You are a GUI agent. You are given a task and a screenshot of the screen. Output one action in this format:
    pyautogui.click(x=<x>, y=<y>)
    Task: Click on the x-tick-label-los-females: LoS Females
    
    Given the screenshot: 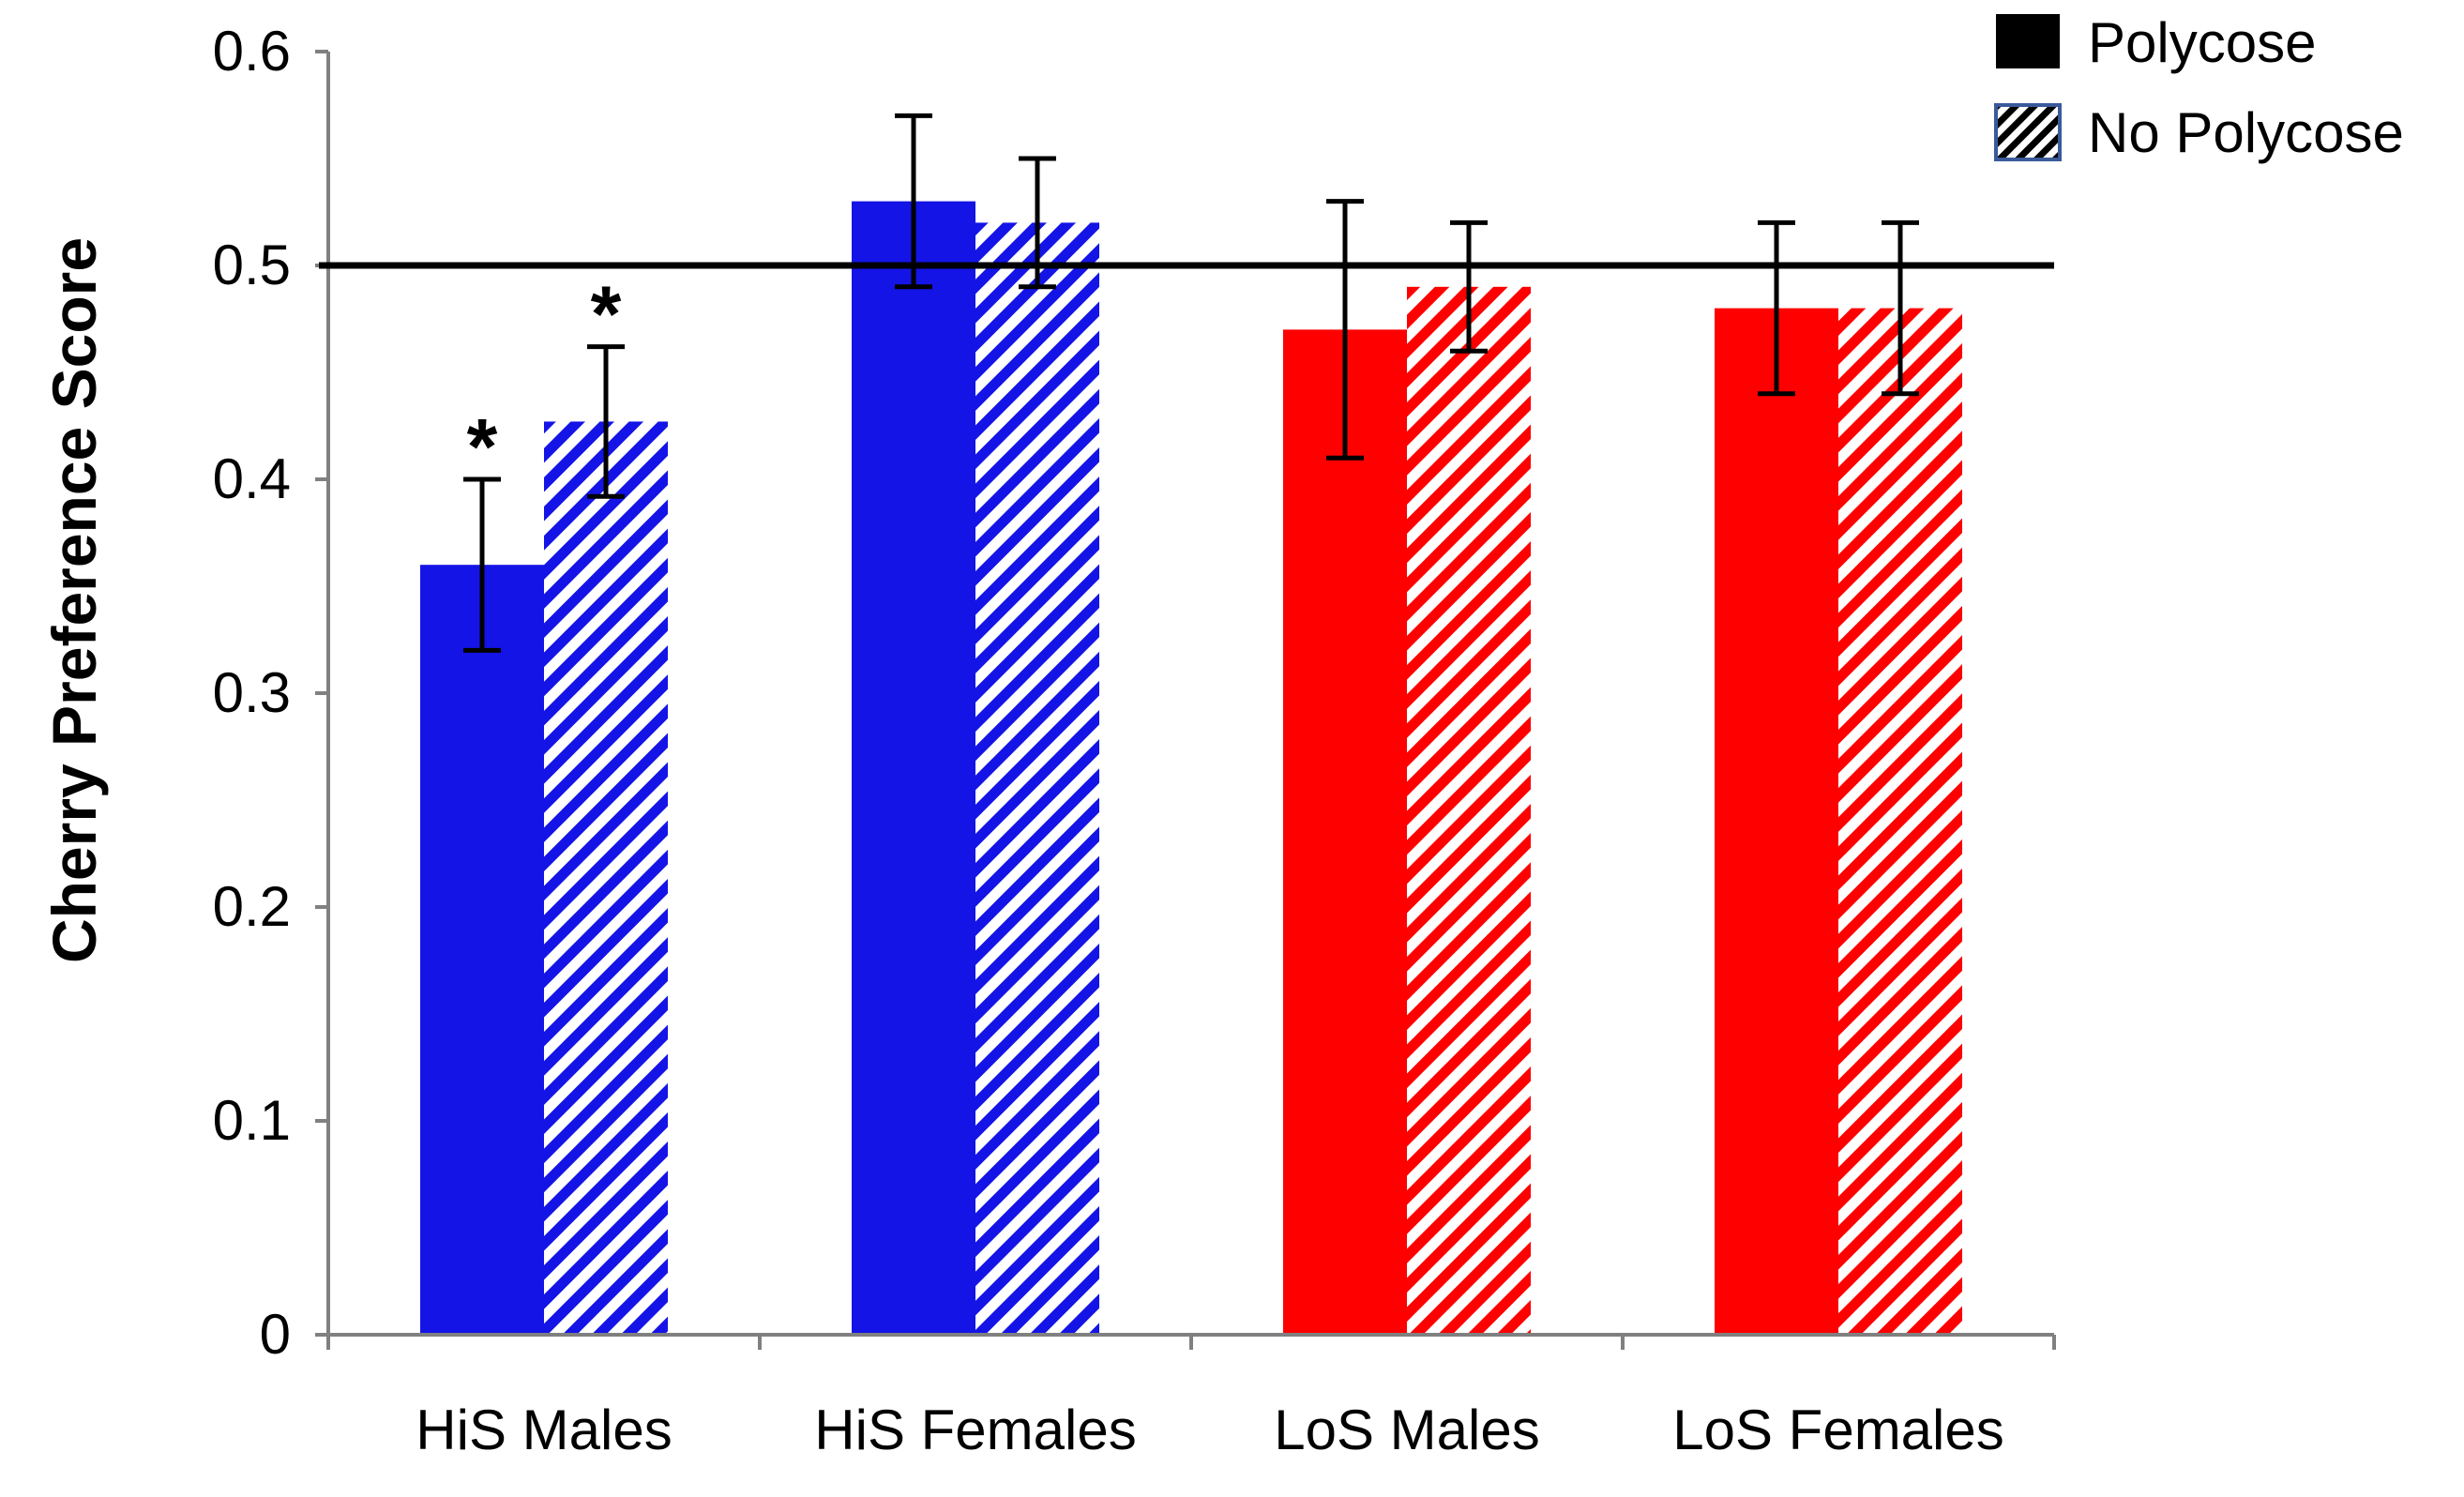 What is the action you would take?
    pyautogui.click(x=1838, y=1430)
    